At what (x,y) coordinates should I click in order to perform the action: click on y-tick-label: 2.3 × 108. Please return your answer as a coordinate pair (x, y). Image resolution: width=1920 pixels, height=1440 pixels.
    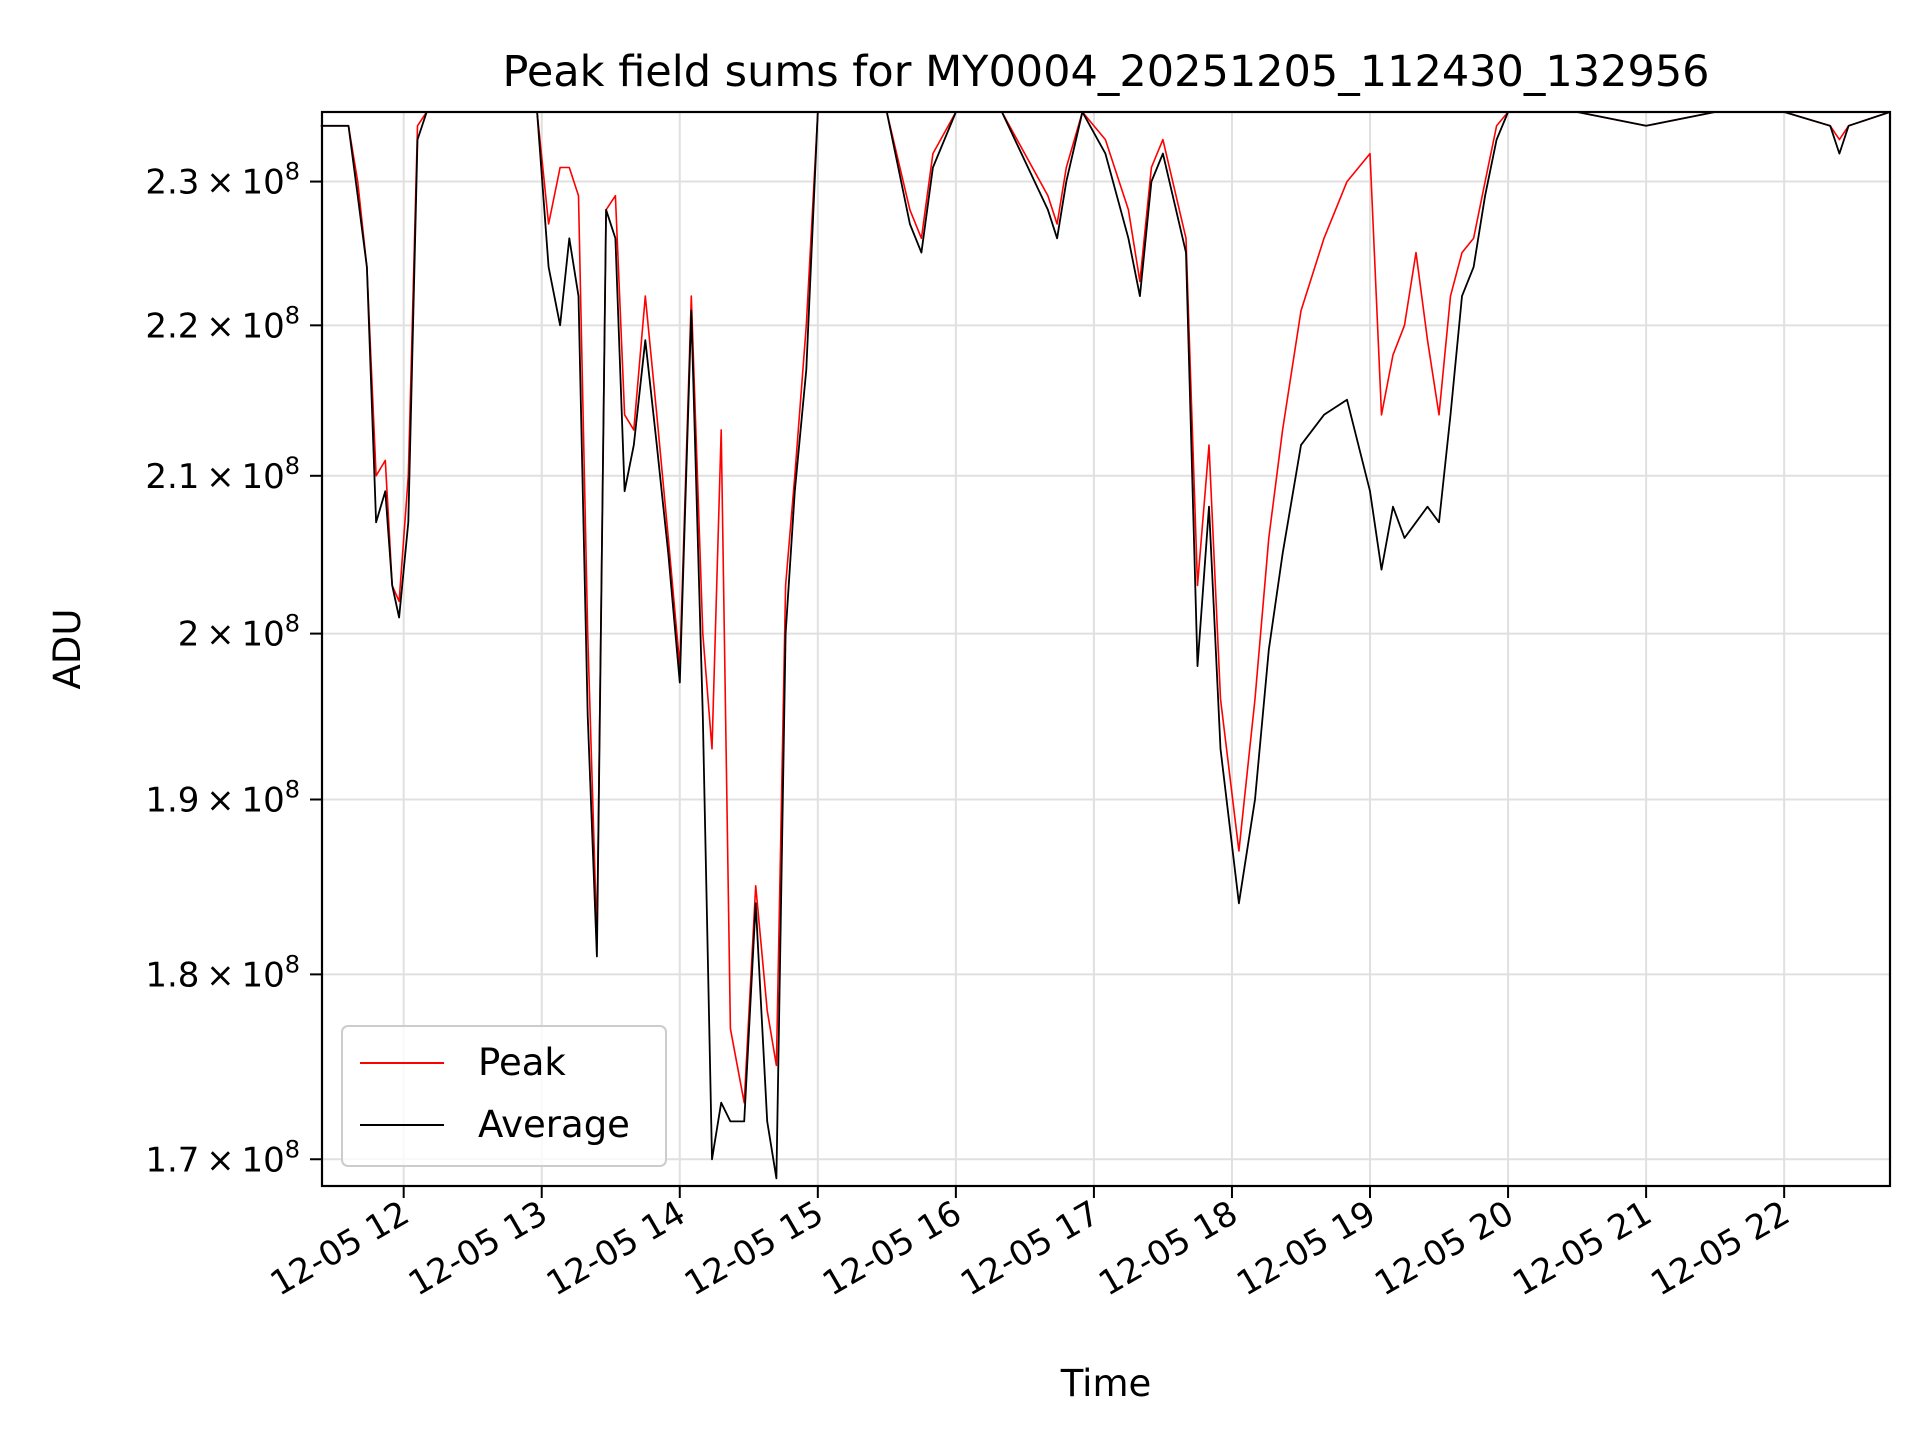
    Looking at the image, I should click on (222, 180).